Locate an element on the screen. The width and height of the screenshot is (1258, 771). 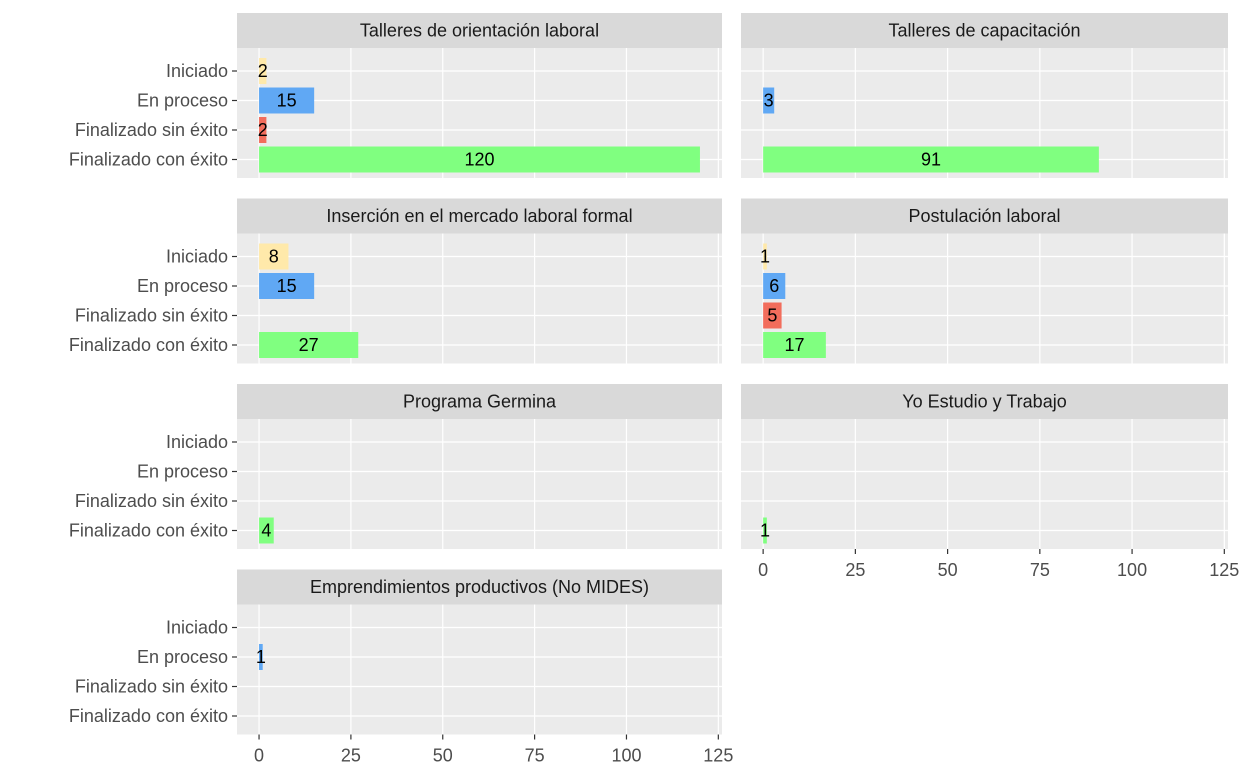
data-label: 27 is located at coordinates (309, 345).